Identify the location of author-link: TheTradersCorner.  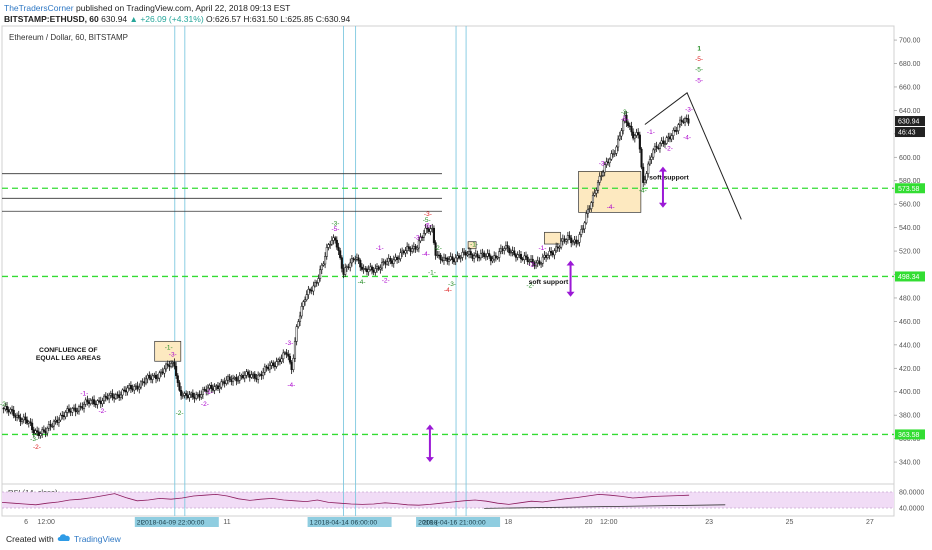
(39, 8).